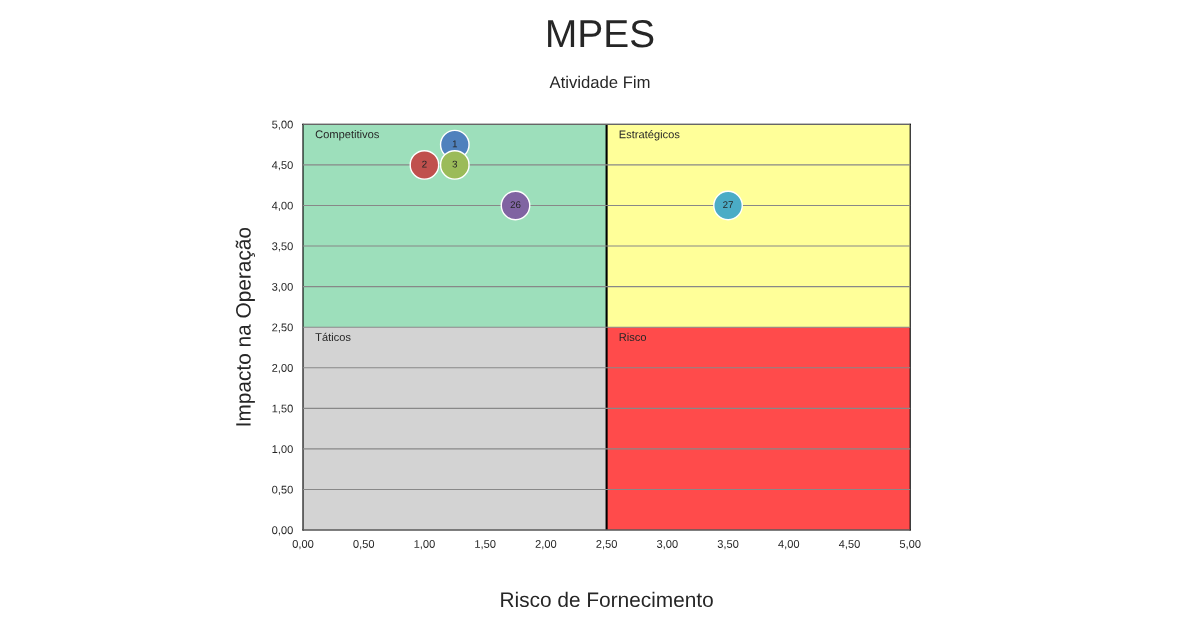  Describe the element at coordinates (282, 531) in the screenshot. I see `y-tick-label: 0,00` at that location.